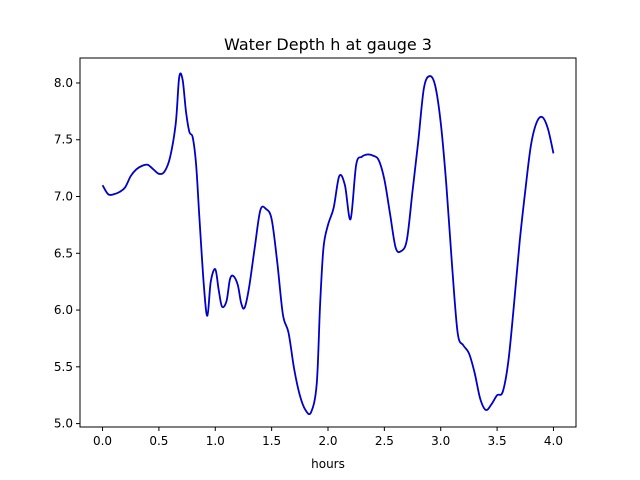 This screenshot has width=640, height=480. What do you see at coordinates (271, 441) in the screenshot?
I see `x-tick-label: 1.5` at bounding box center [271, 441].